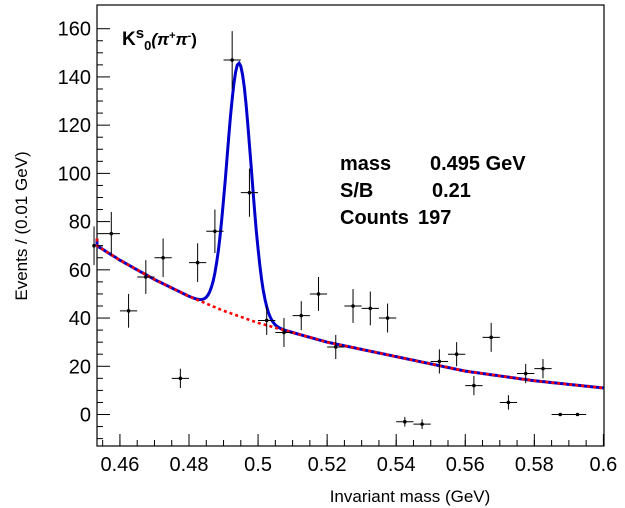  What do you see at coordinates (189, 465) in the screenshot?
I see `x-tick-label: 0.48` at bounding box center [189, 465].